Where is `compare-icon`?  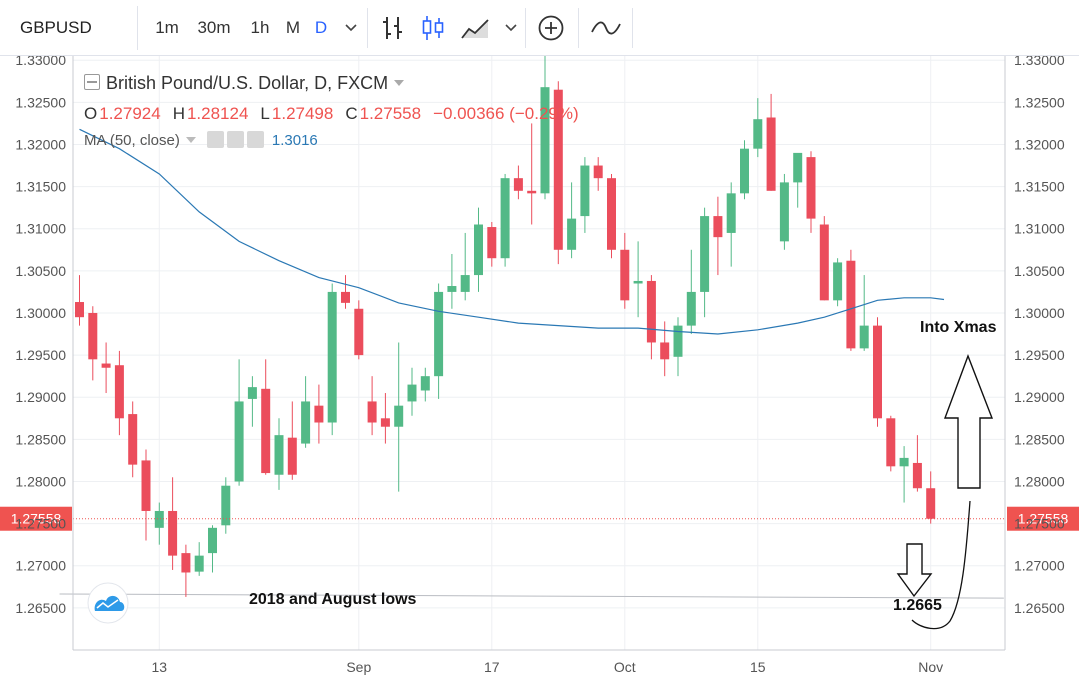 compare-icon is located at coordinates (606, 28).